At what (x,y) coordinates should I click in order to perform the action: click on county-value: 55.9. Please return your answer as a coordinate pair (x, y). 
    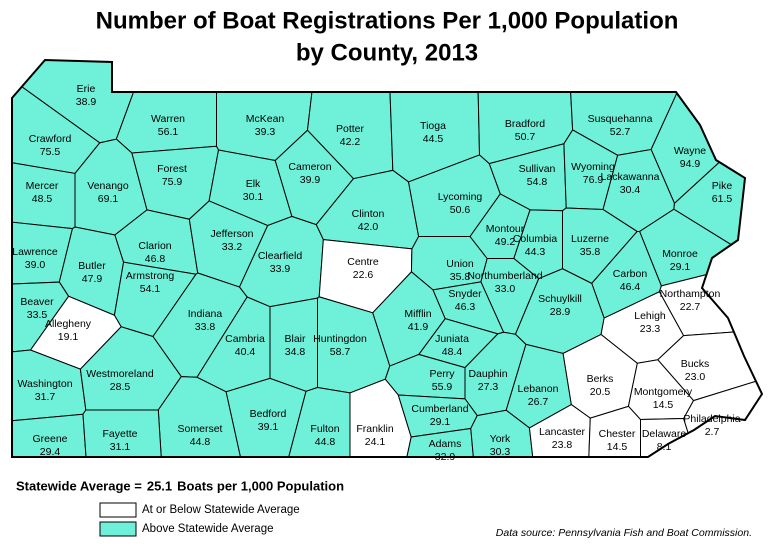
    Looking at the image, I should click on (442, 387).